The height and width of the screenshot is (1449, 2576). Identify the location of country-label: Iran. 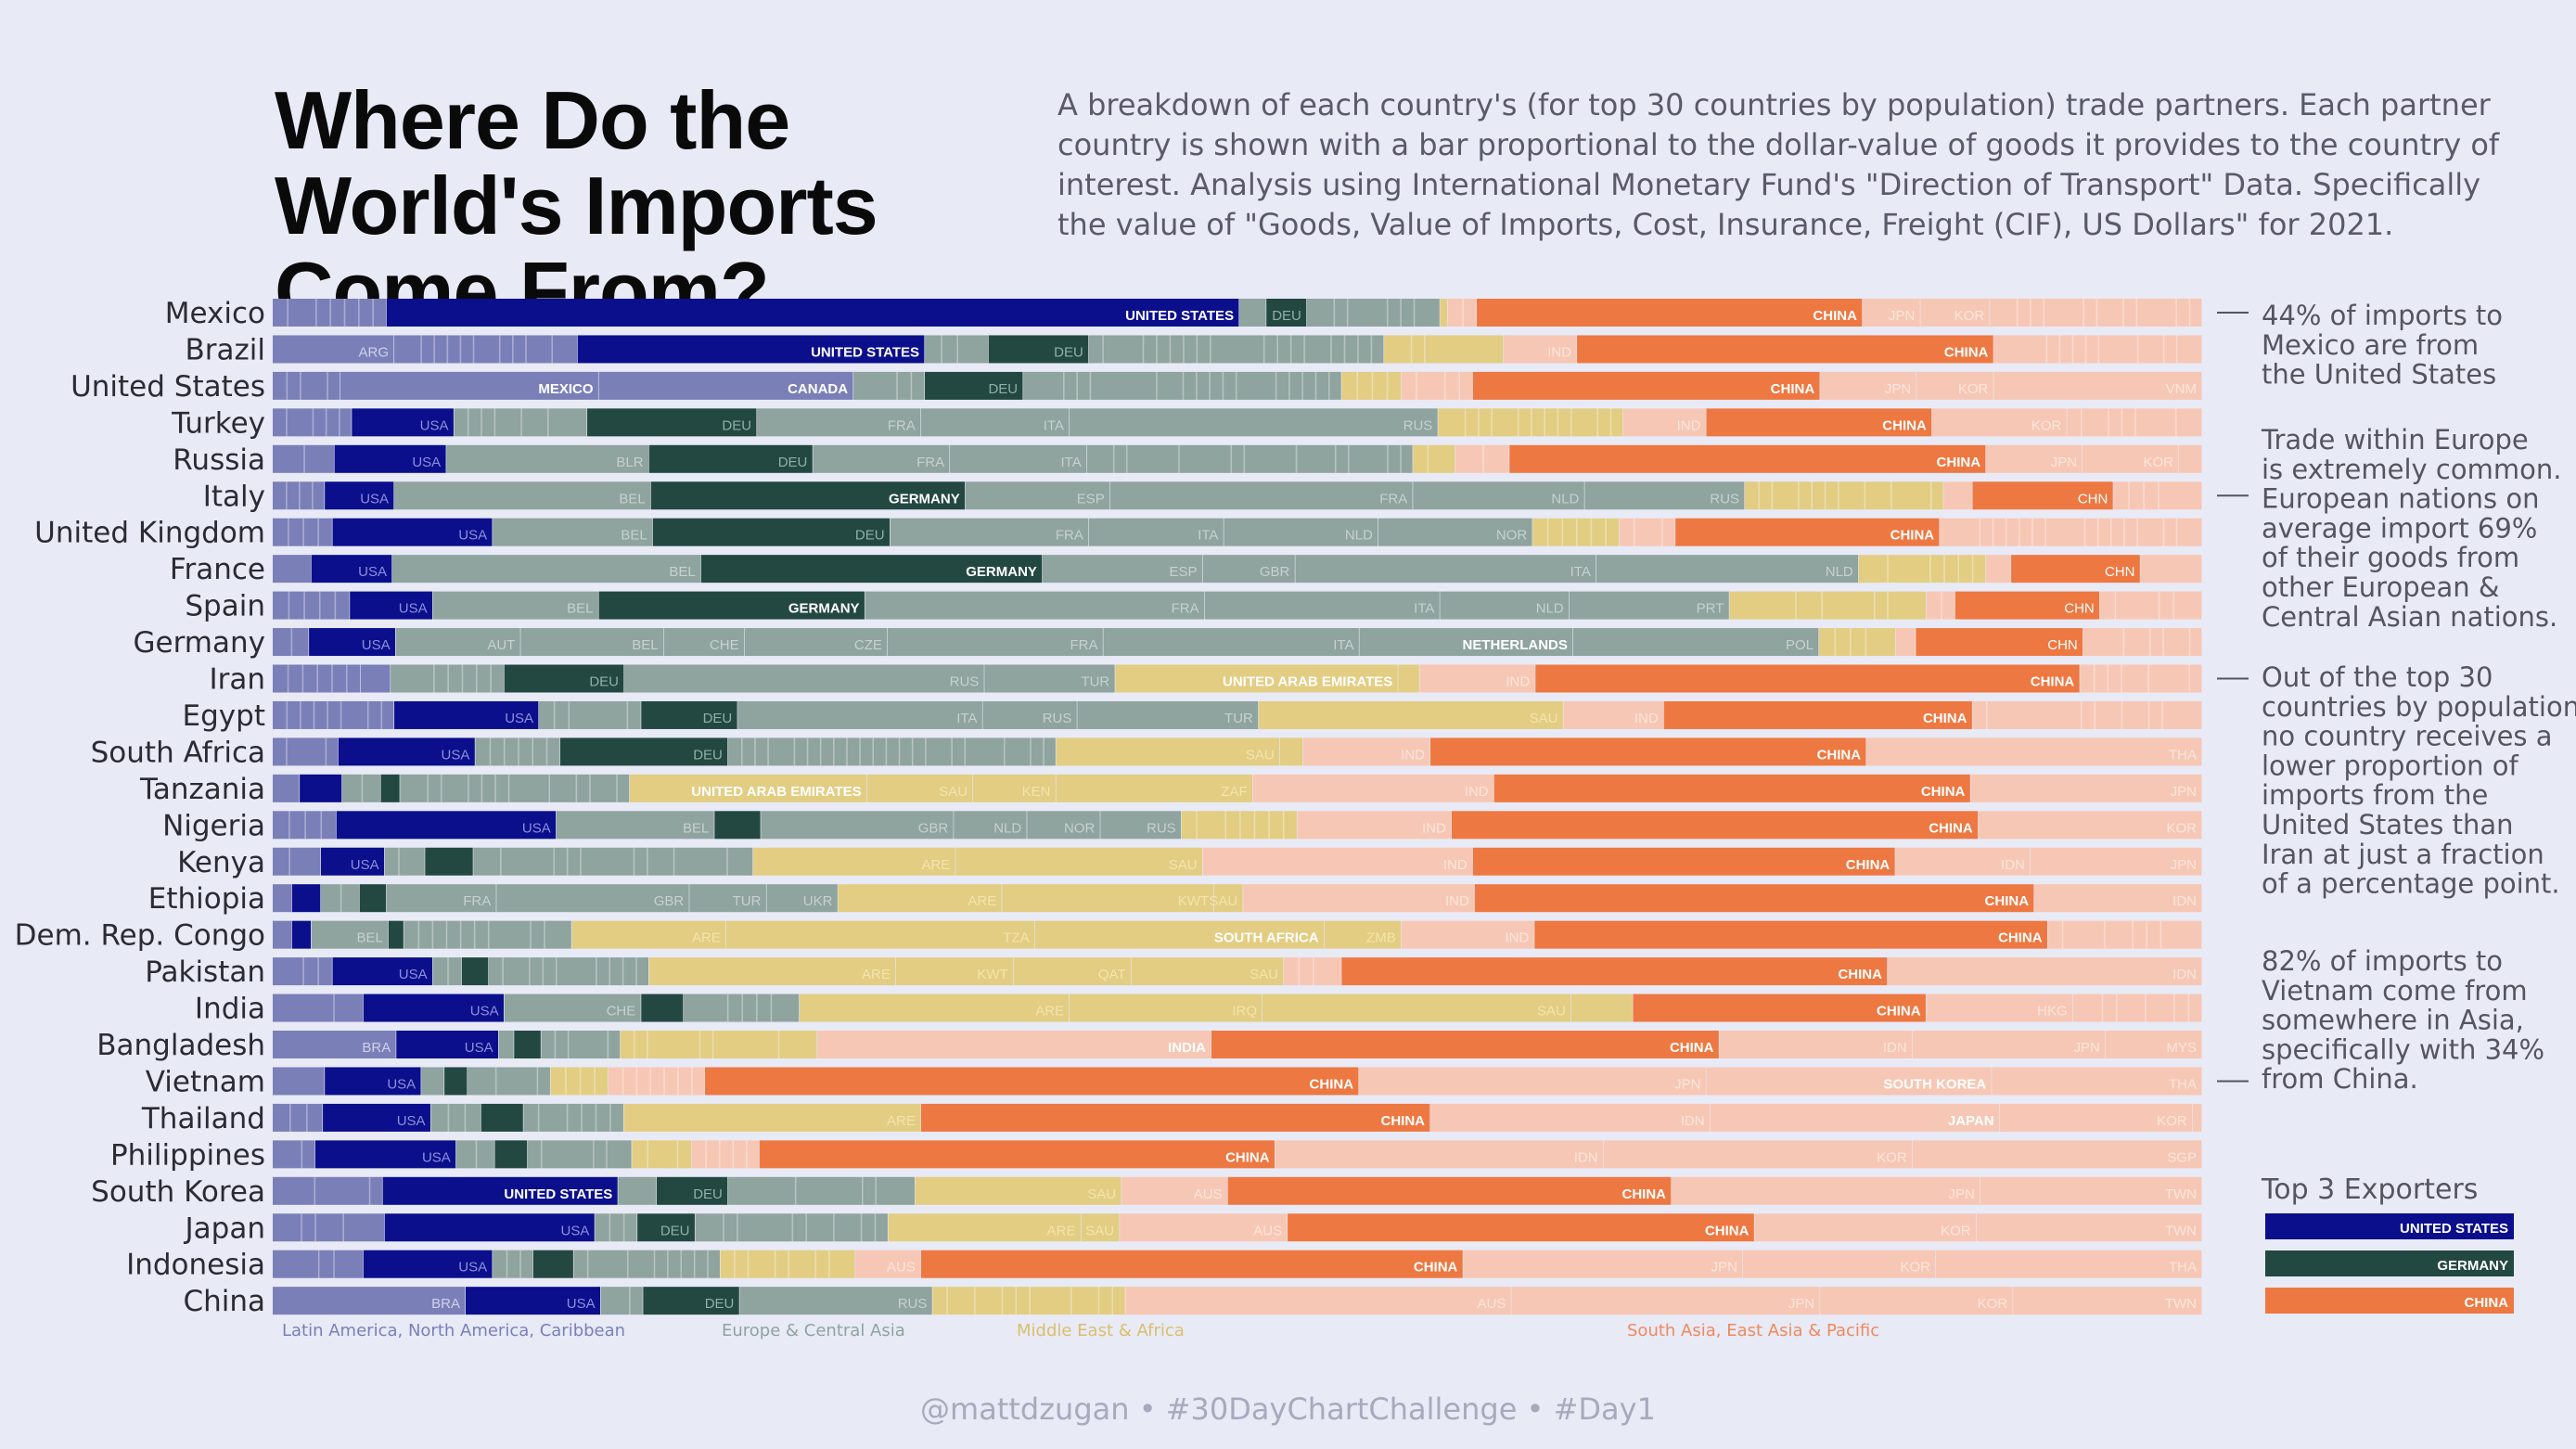
(237, 680).